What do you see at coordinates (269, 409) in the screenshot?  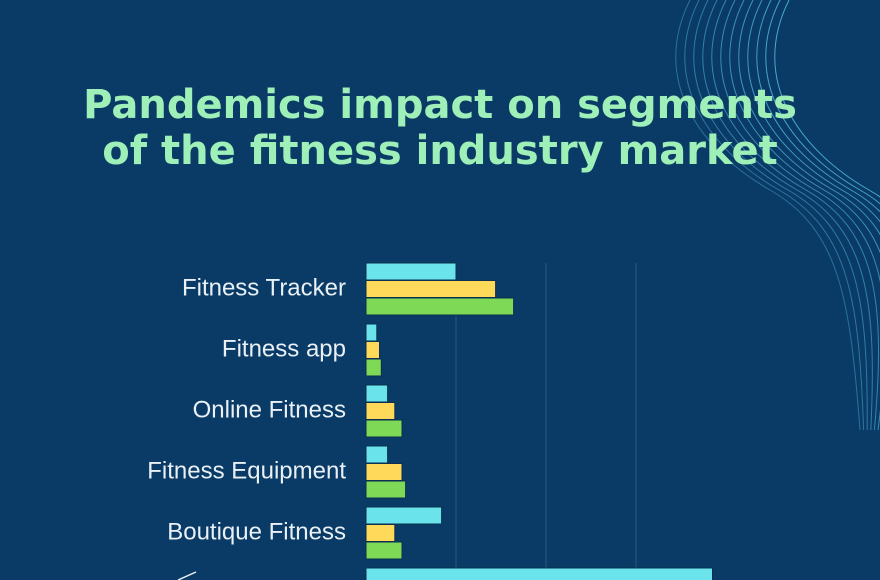 I see `category-label: Online Fitness` at bounding box center [269, 409].